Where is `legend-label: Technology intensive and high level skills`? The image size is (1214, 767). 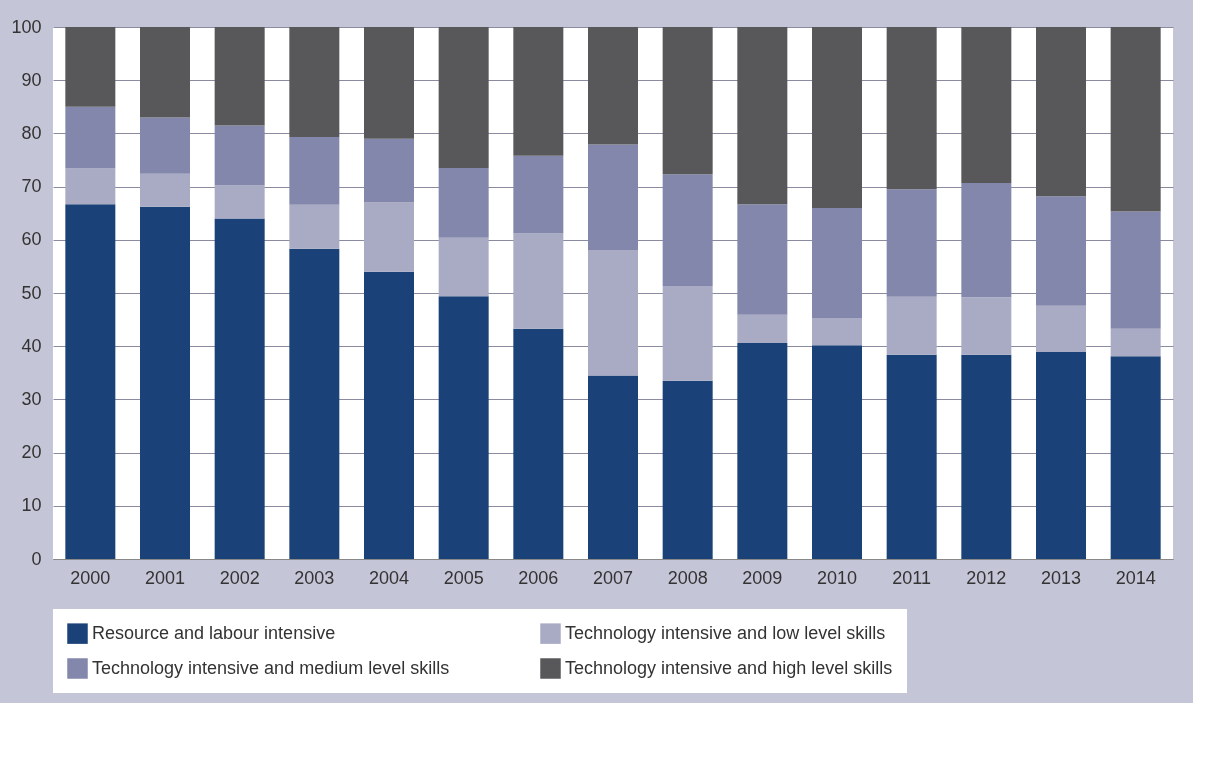
legend-label: Technology intensive and high level skills is located at coordinates (729, 667).